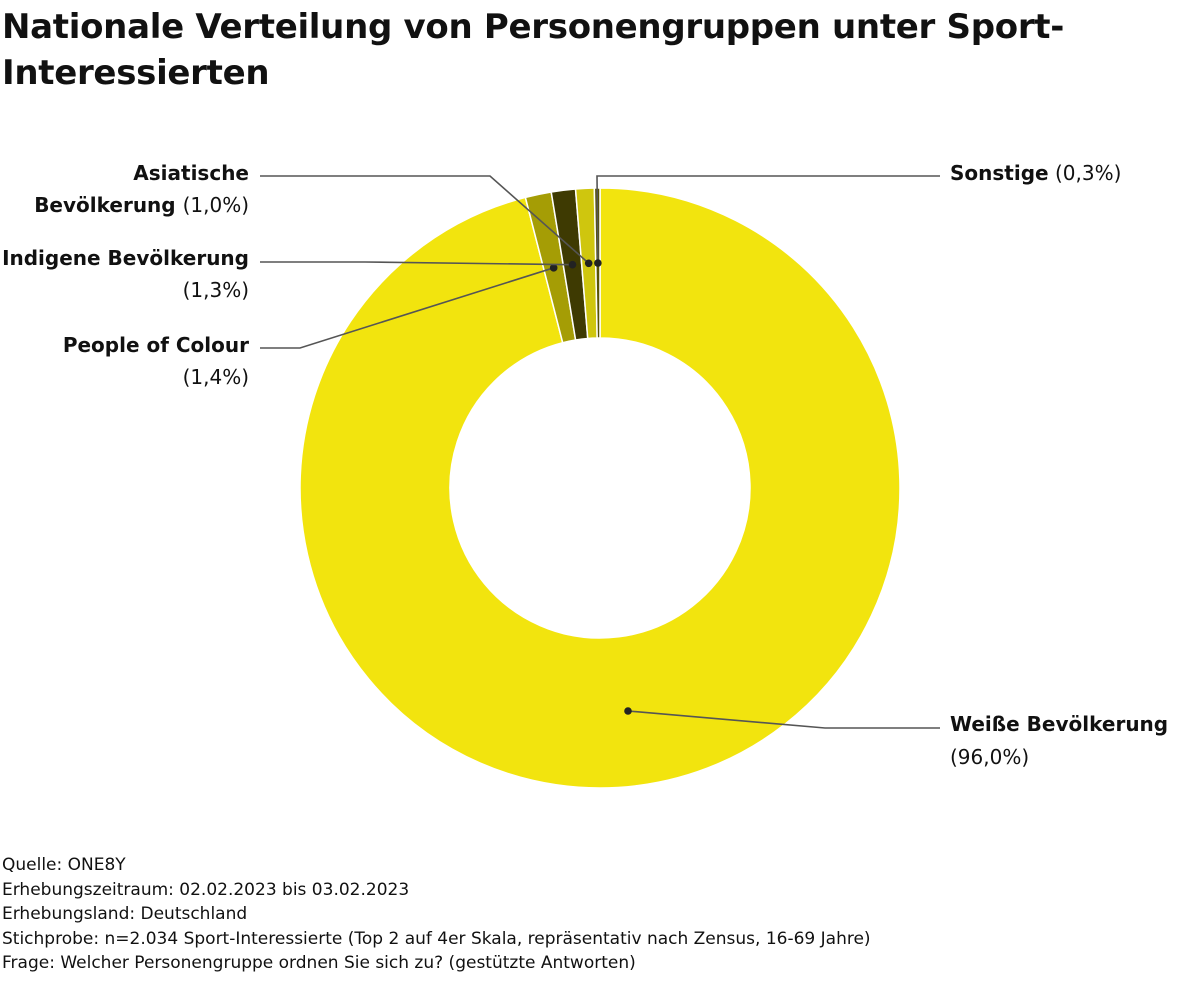  Describe the element at coordinates (989, 757) in the screenshot. I see `slice-value-weisse-bevoelkerung: (96,0%)` at that location.